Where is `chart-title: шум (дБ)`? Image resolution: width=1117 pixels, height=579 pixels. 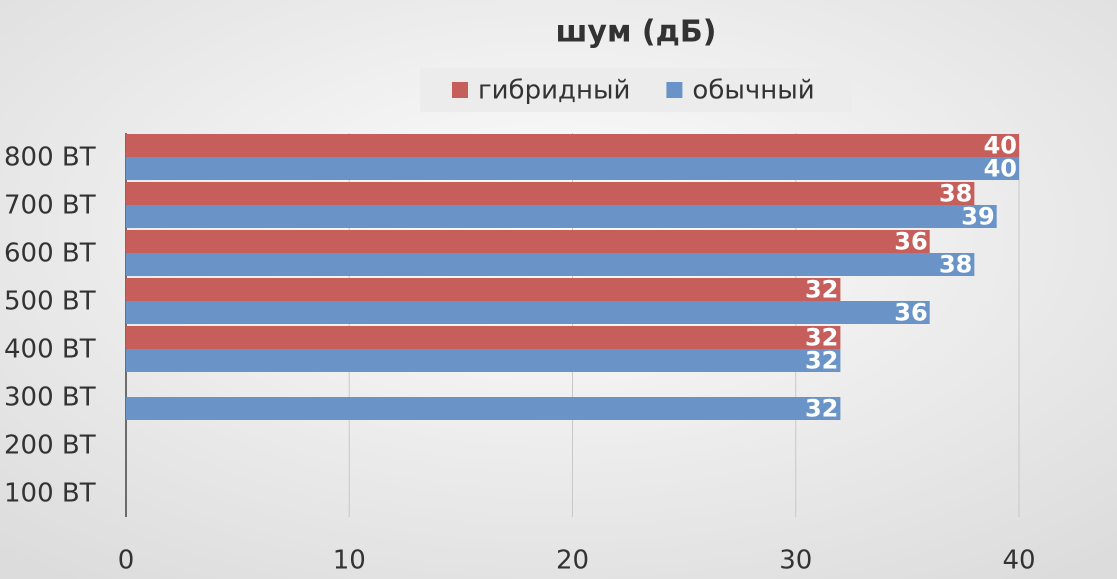 chart-title: шум (дБ) is located at coordinates (636, 32).